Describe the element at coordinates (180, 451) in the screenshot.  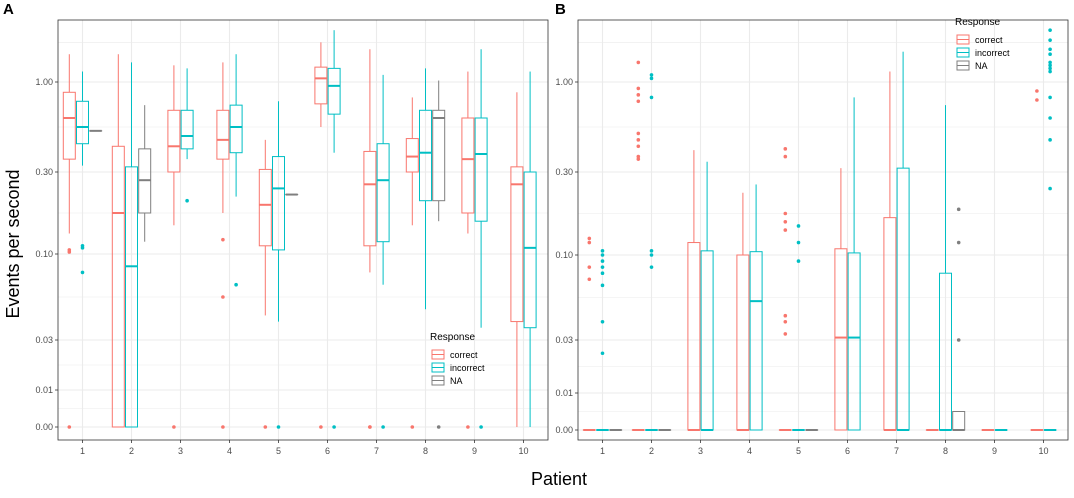
I see `x-tick-label: 3` at that location.